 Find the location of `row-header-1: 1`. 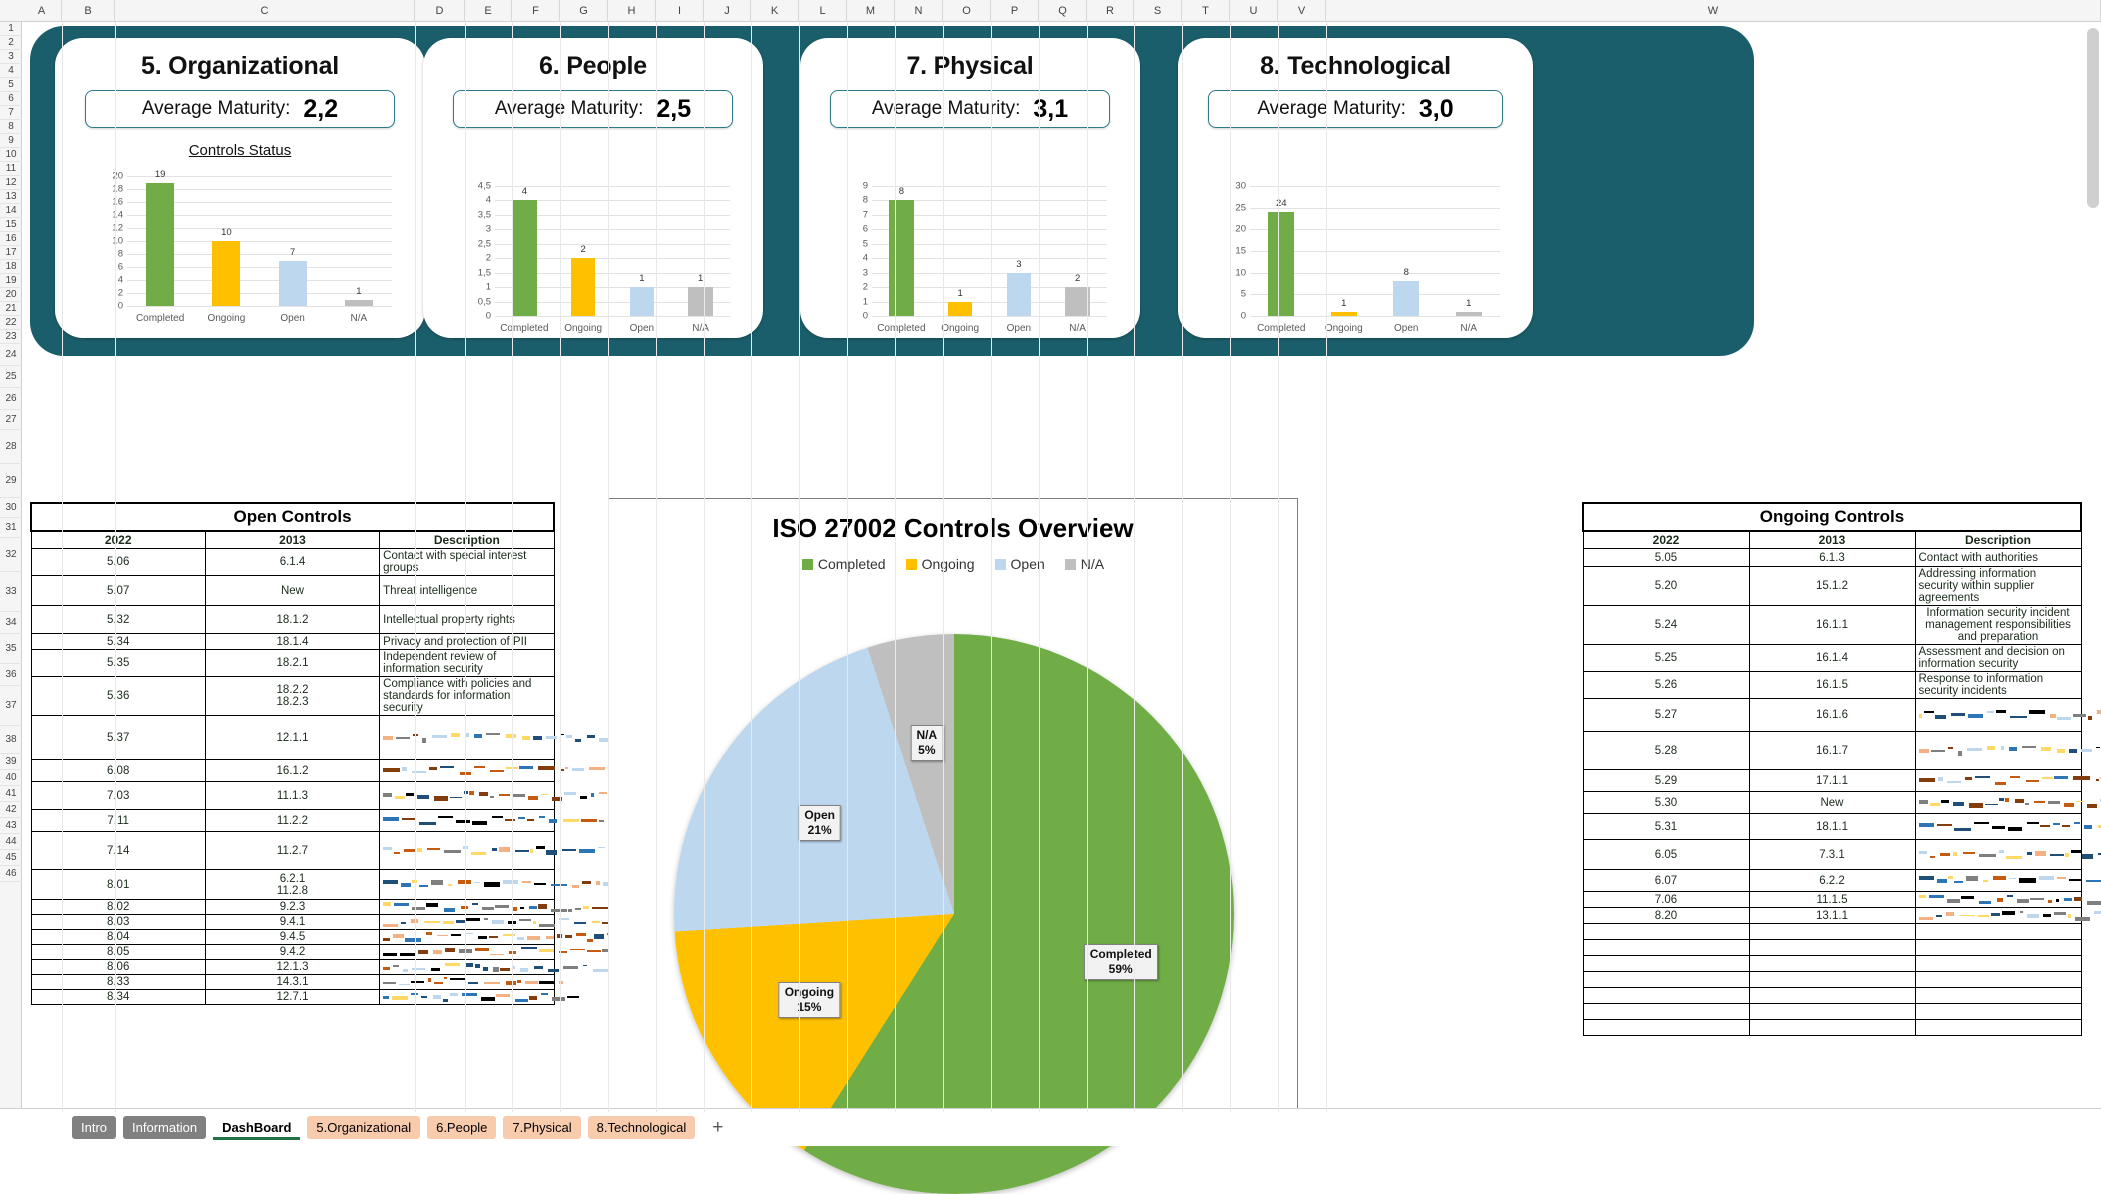

row-header-1: 1 is located at coordinates (11, 29).